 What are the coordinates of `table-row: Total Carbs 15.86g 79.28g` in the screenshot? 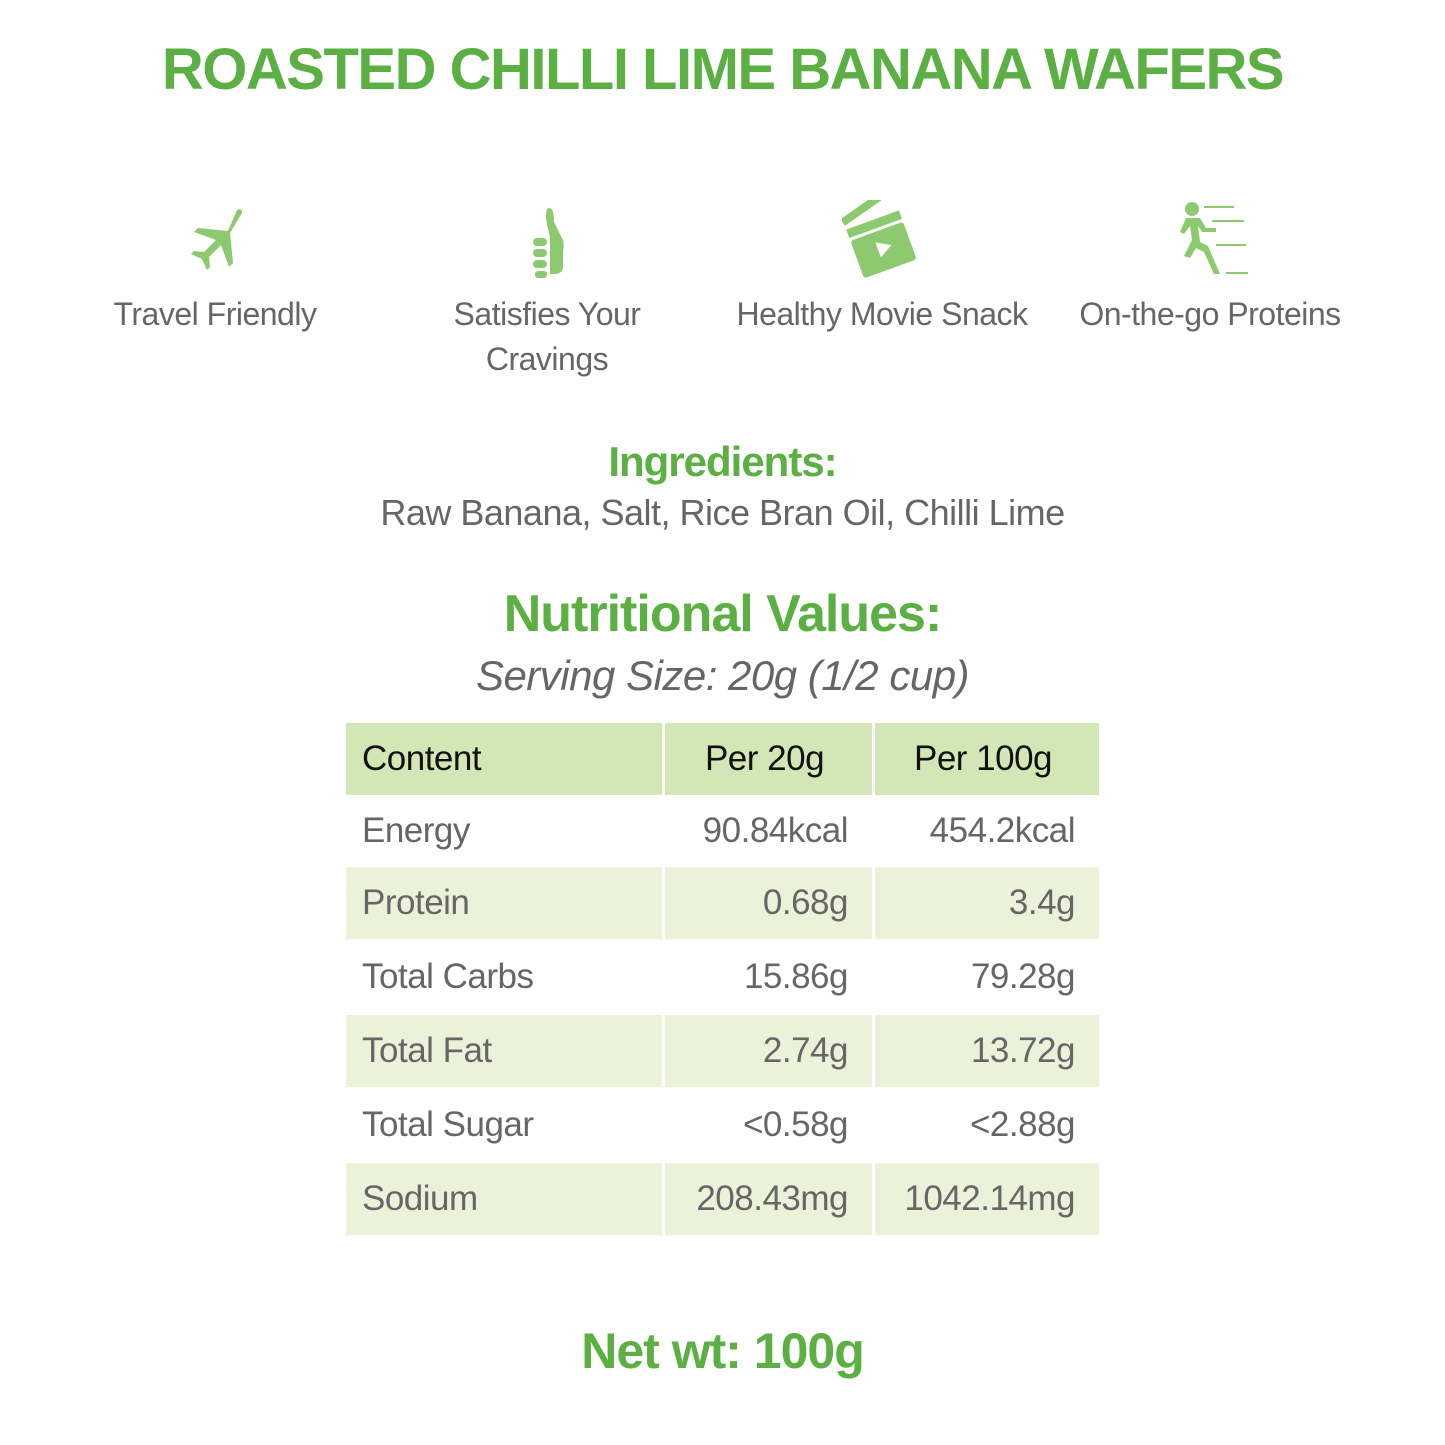 It's located at (722, 977).